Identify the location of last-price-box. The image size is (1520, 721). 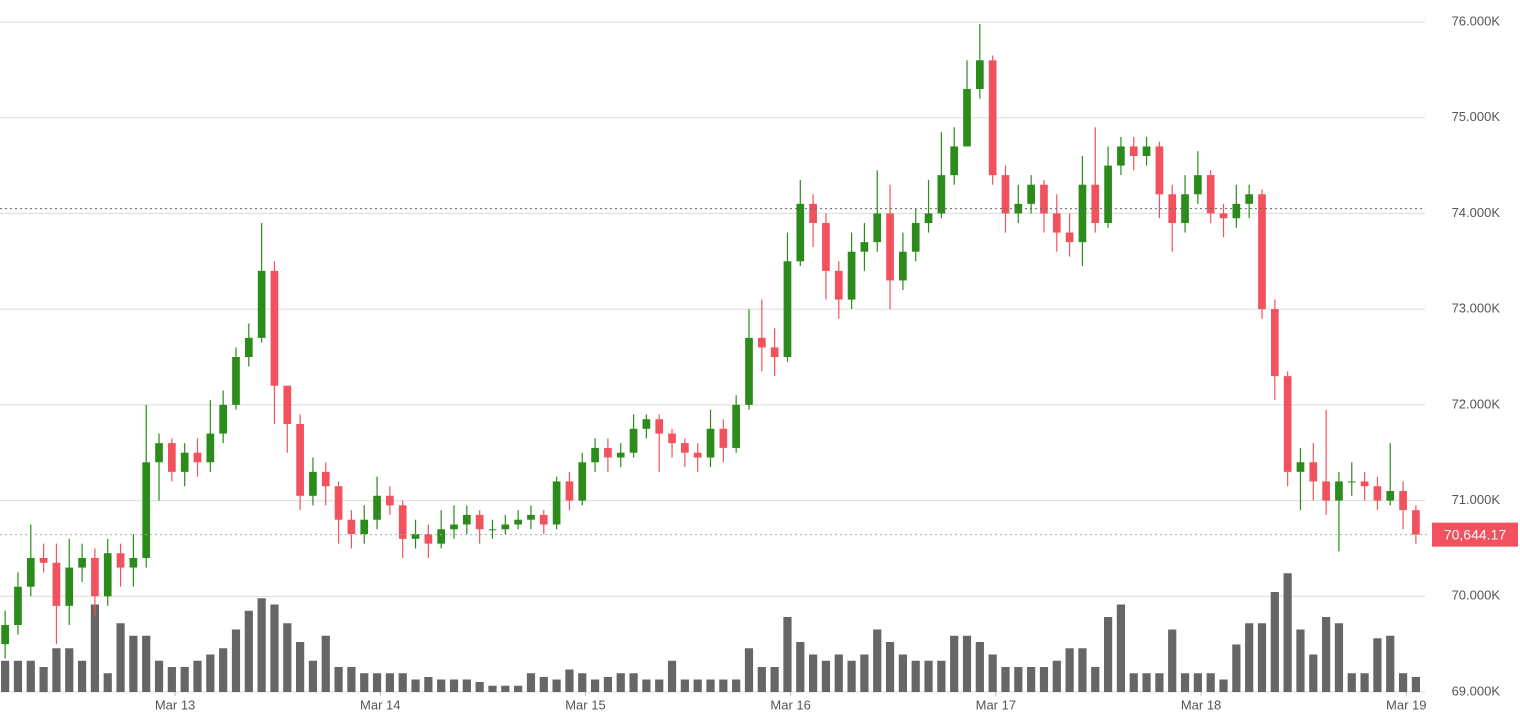
(1475, 534).